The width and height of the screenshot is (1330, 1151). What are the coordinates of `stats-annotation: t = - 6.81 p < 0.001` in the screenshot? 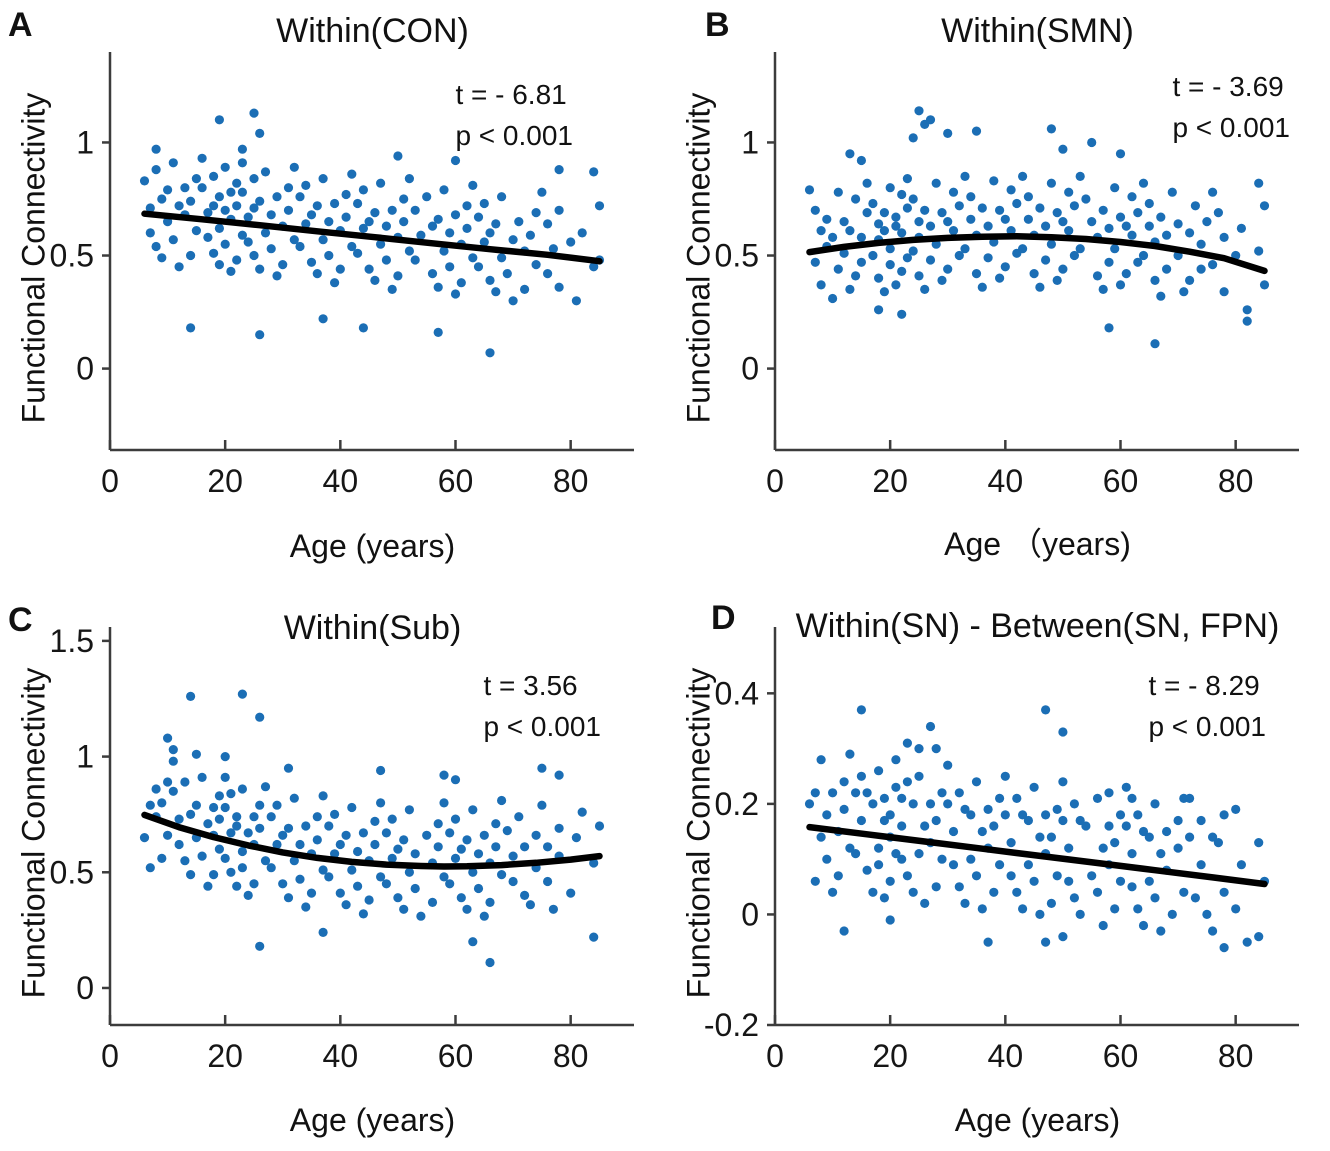 It's located at (514, 115).